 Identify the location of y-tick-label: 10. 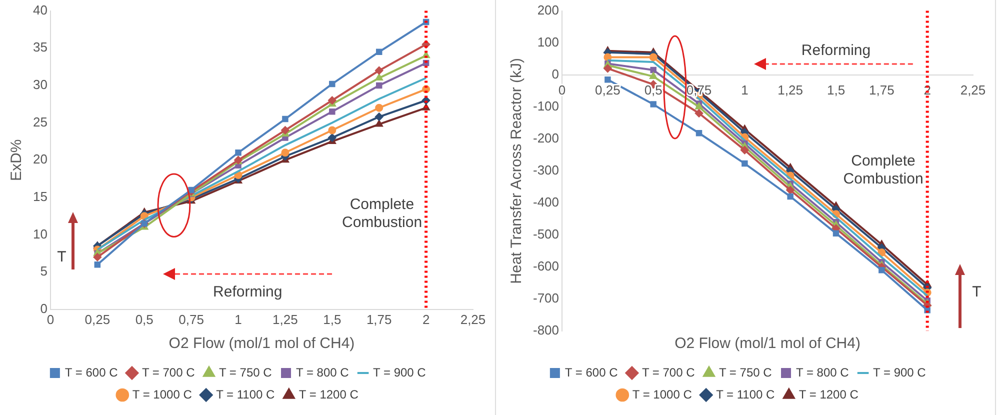
(40, 234).